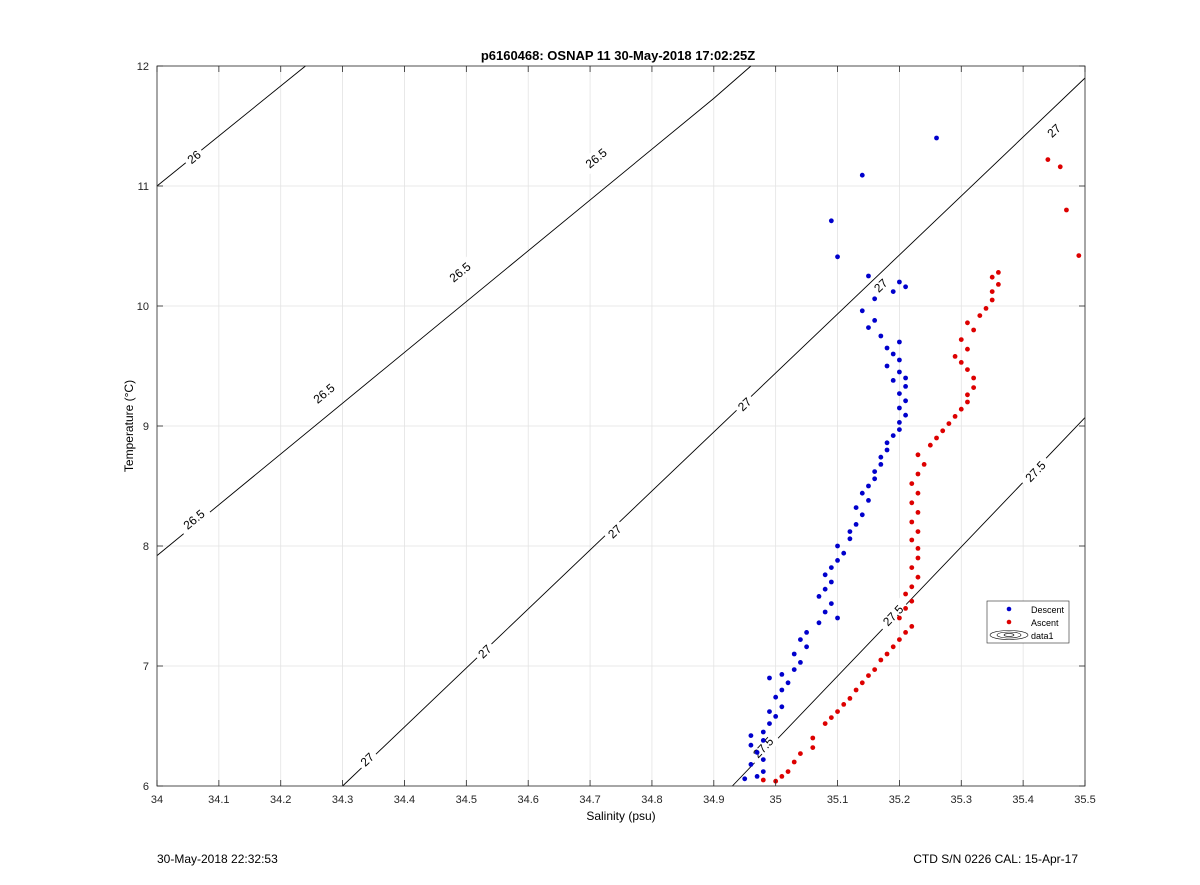  Describe the element at coordinates (1009, 609) in the screenshot. I see `legend-descent-marker` at that location.